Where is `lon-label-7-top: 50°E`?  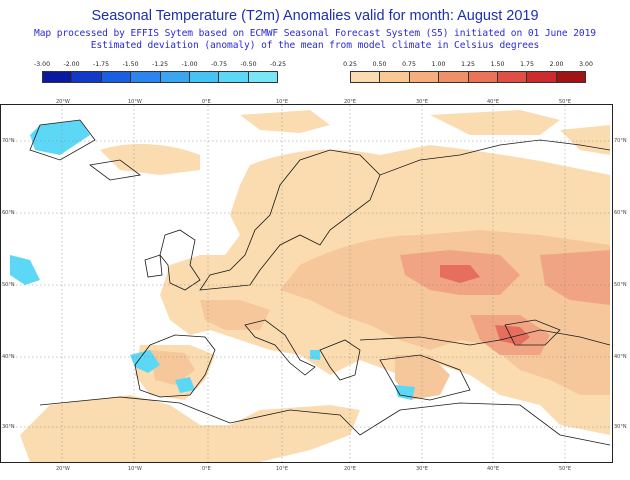 lon-label-7-top: 50°E is located at coordinates (565, 102).